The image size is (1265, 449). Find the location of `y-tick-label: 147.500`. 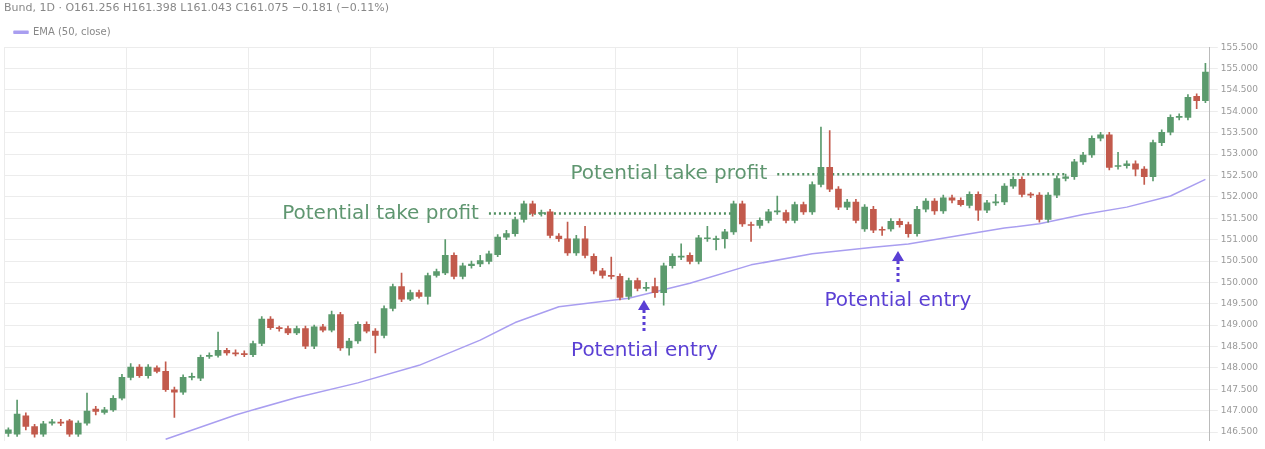

y-tick-label: 147.500 is located at coordinates (1239, 388).